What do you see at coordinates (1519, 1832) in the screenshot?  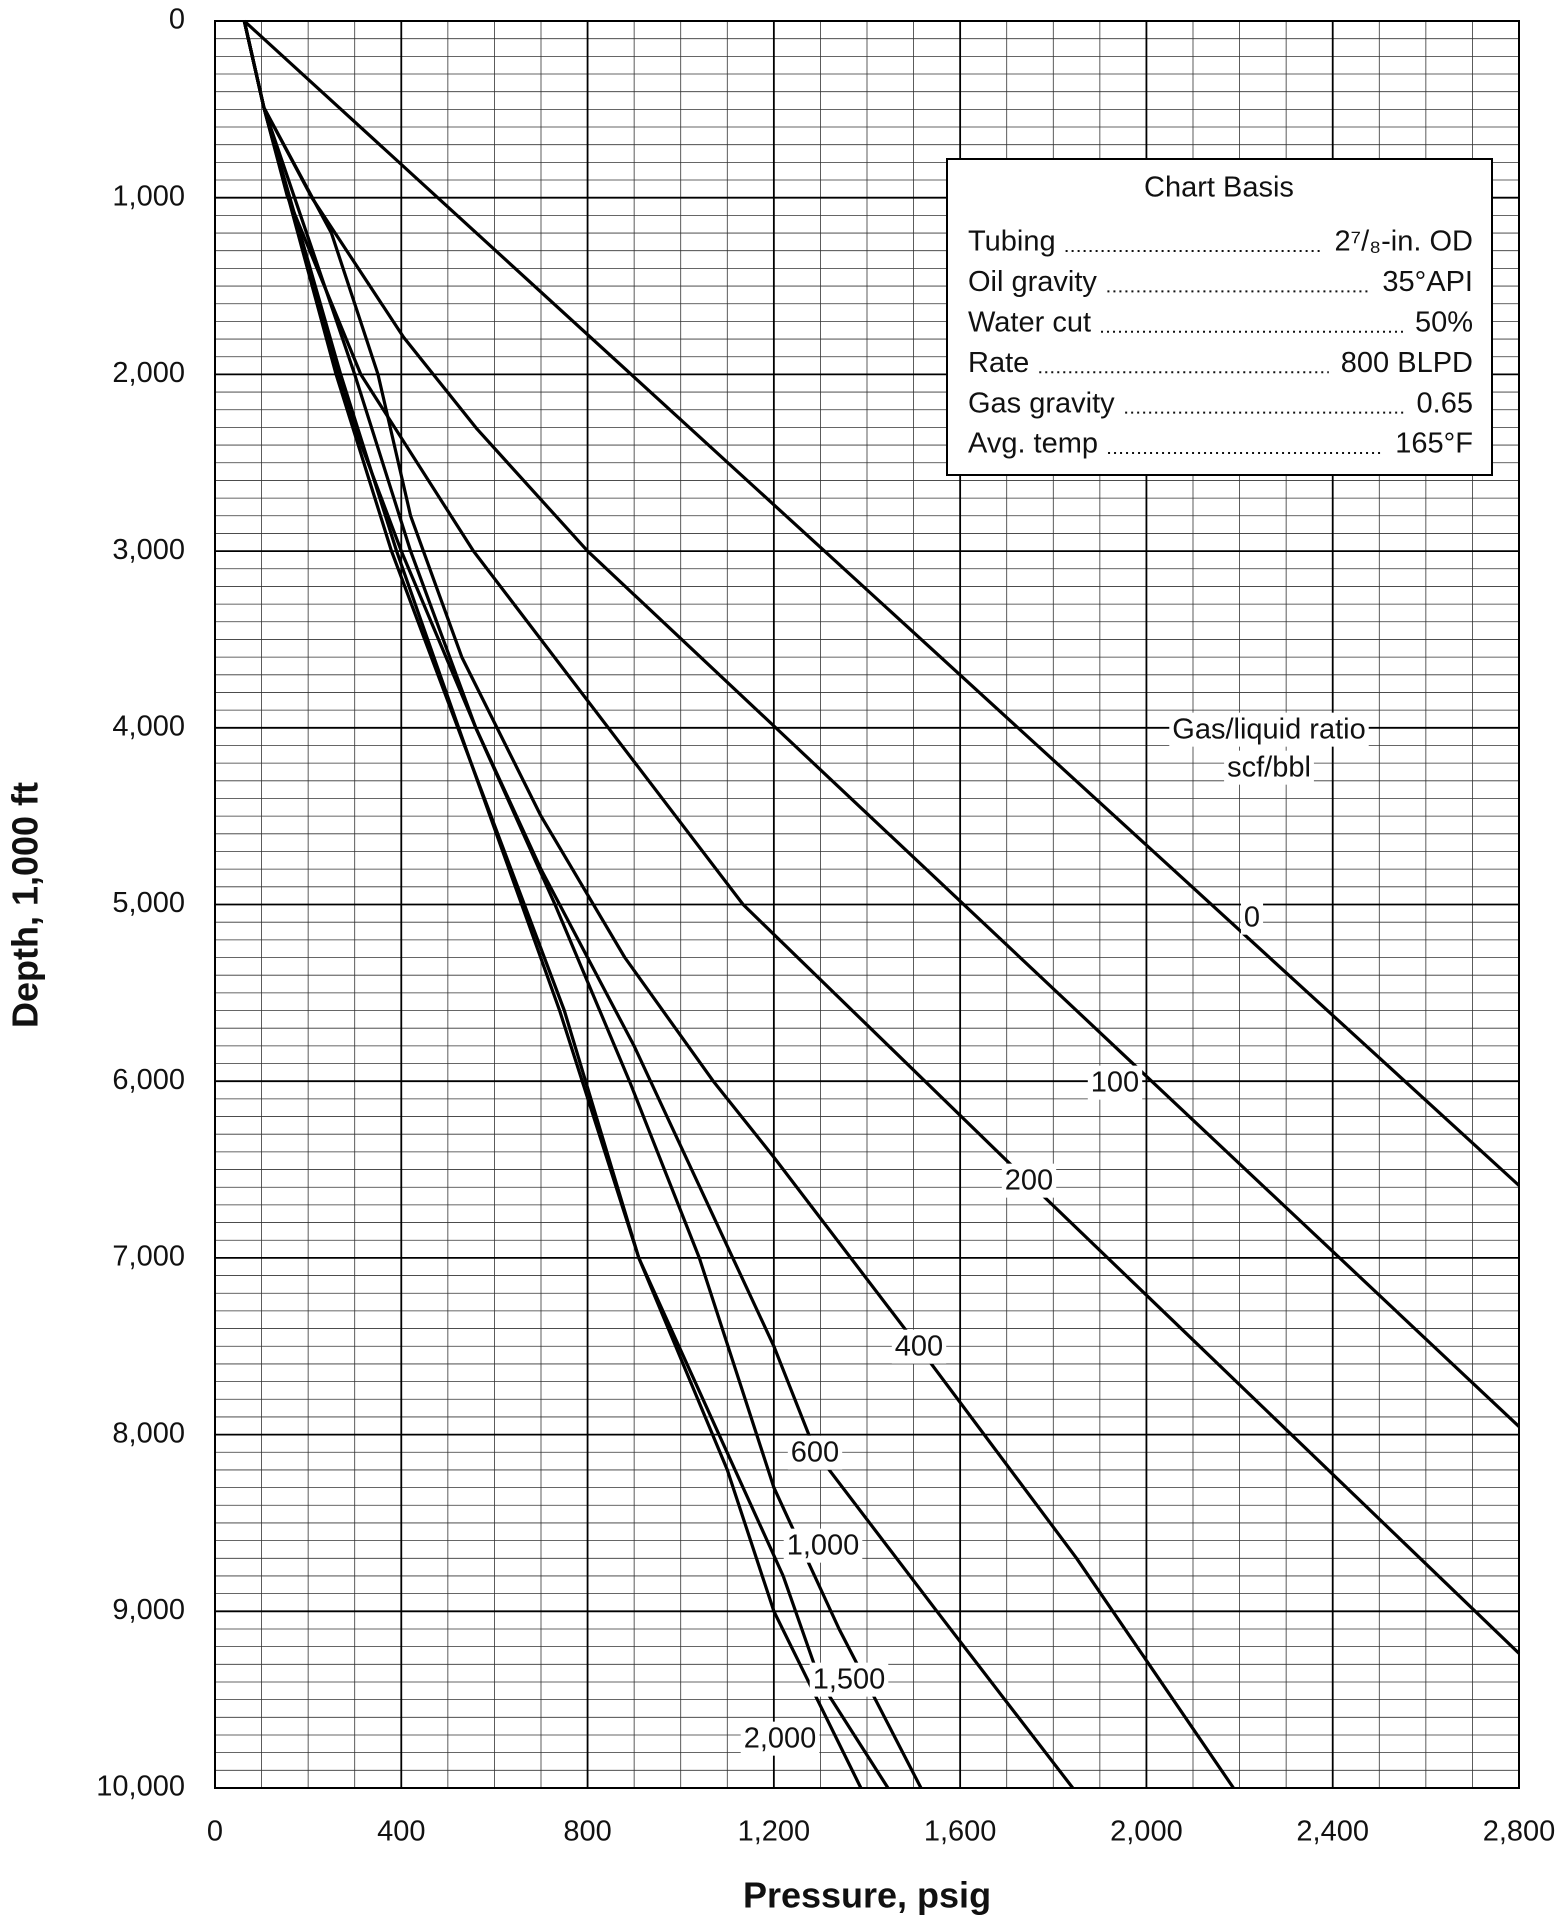 I see `x-tick-label: 2,800` at bounding box center [1519, 1832].